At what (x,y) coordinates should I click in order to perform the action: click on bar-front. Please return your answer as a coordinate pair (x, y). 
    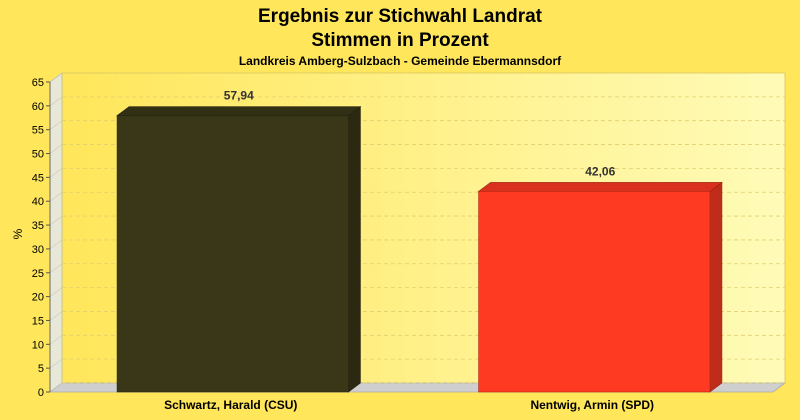
    Looking at the image, I should click on (594, 292).